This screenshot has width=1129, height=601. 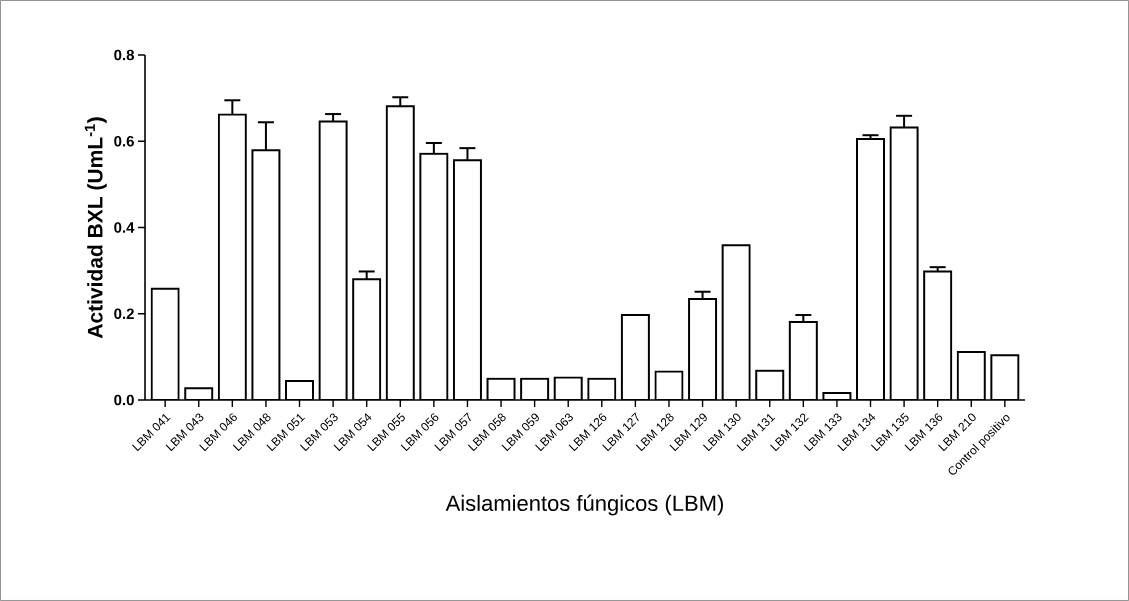 What do you see at coordinates (124, 141) in the screenshot?
I see `y-tick-label: 0.6` at bounding box center [124, 141].